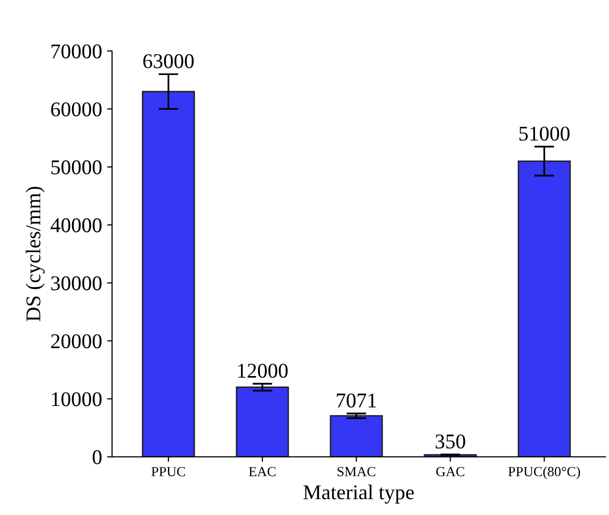  What do you see at coordinates (76, 283) in the screenshot?
I see `y-tick-label: 30000` at bounding box center [76, 283].